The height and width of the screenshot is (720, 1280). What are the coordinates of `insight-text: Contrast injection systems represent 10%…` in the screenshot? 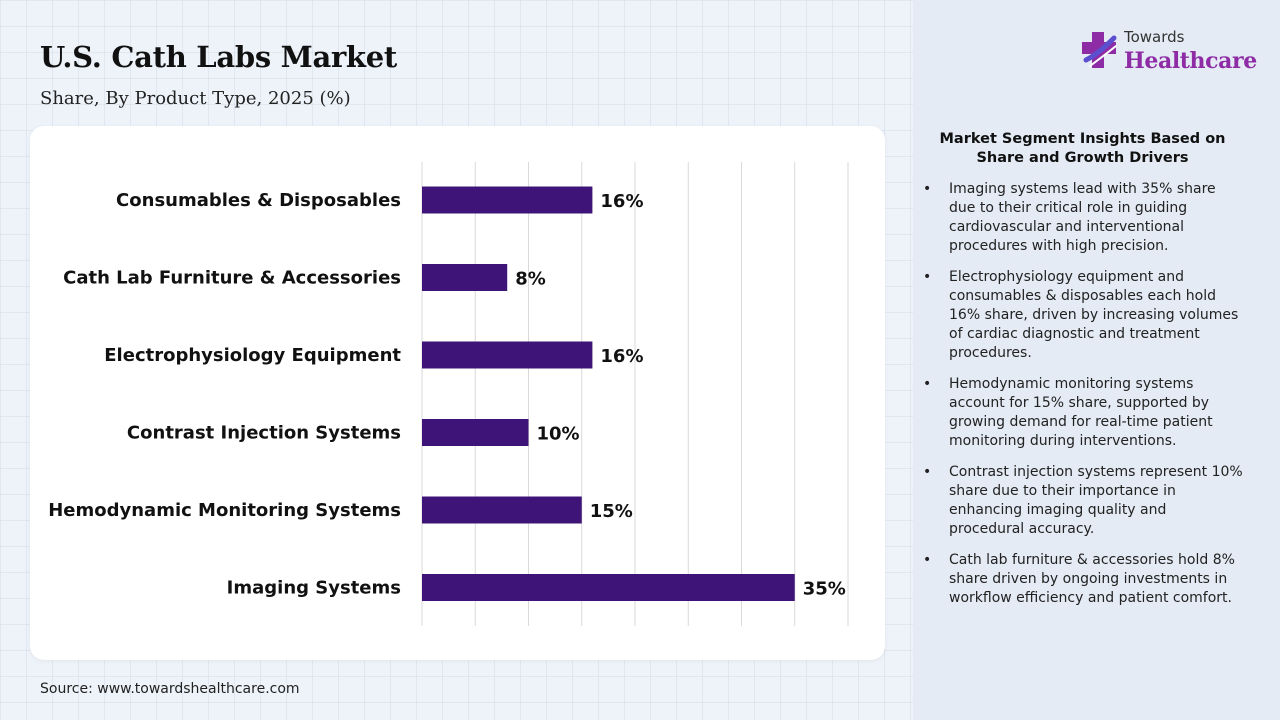 It's located at (1096, 500).